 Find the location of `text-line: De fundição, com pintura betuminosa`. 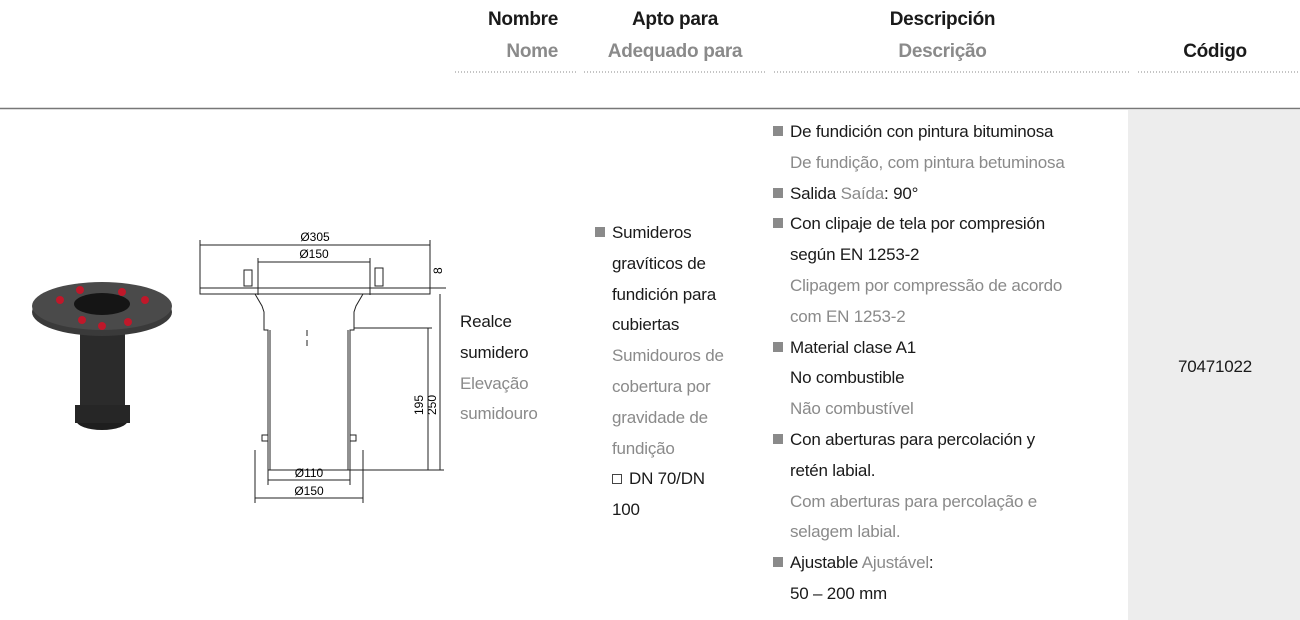

text-line: De fundição, com pintura betuminosa is located at coordinates (919, 163).